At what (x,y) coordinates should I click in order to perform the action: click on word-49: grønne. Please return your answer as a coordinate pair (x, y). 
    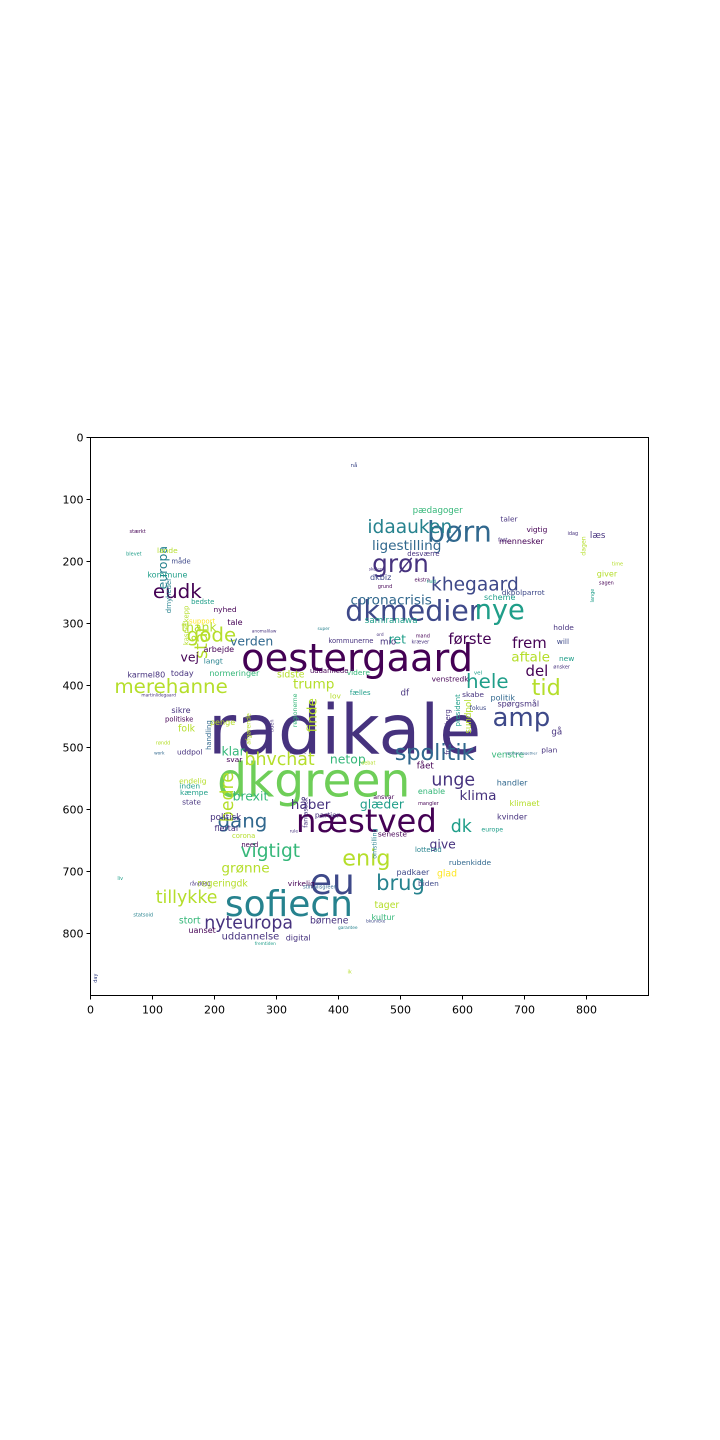
    Looking at the image, I should click on (245, 868).